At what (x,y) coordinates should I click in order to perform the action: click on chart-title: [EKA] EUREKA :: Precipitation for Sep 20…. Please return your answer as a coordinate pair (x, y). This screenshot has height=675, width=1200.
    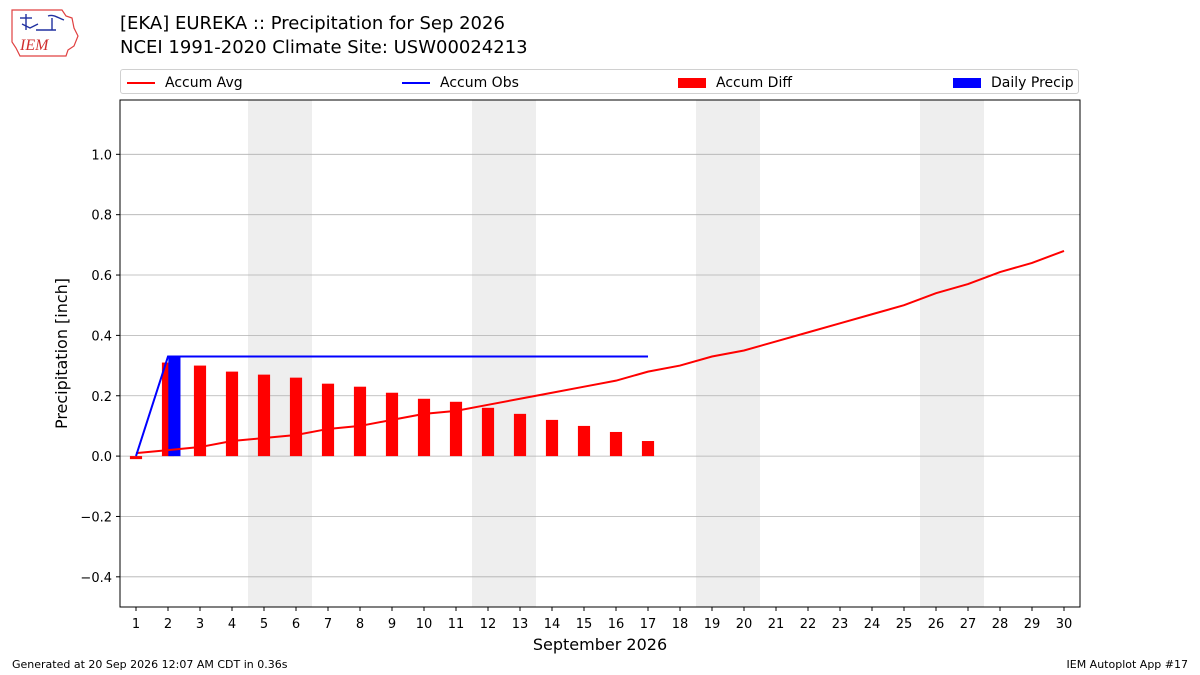
    Looking at the image, I should click on (312, 23).